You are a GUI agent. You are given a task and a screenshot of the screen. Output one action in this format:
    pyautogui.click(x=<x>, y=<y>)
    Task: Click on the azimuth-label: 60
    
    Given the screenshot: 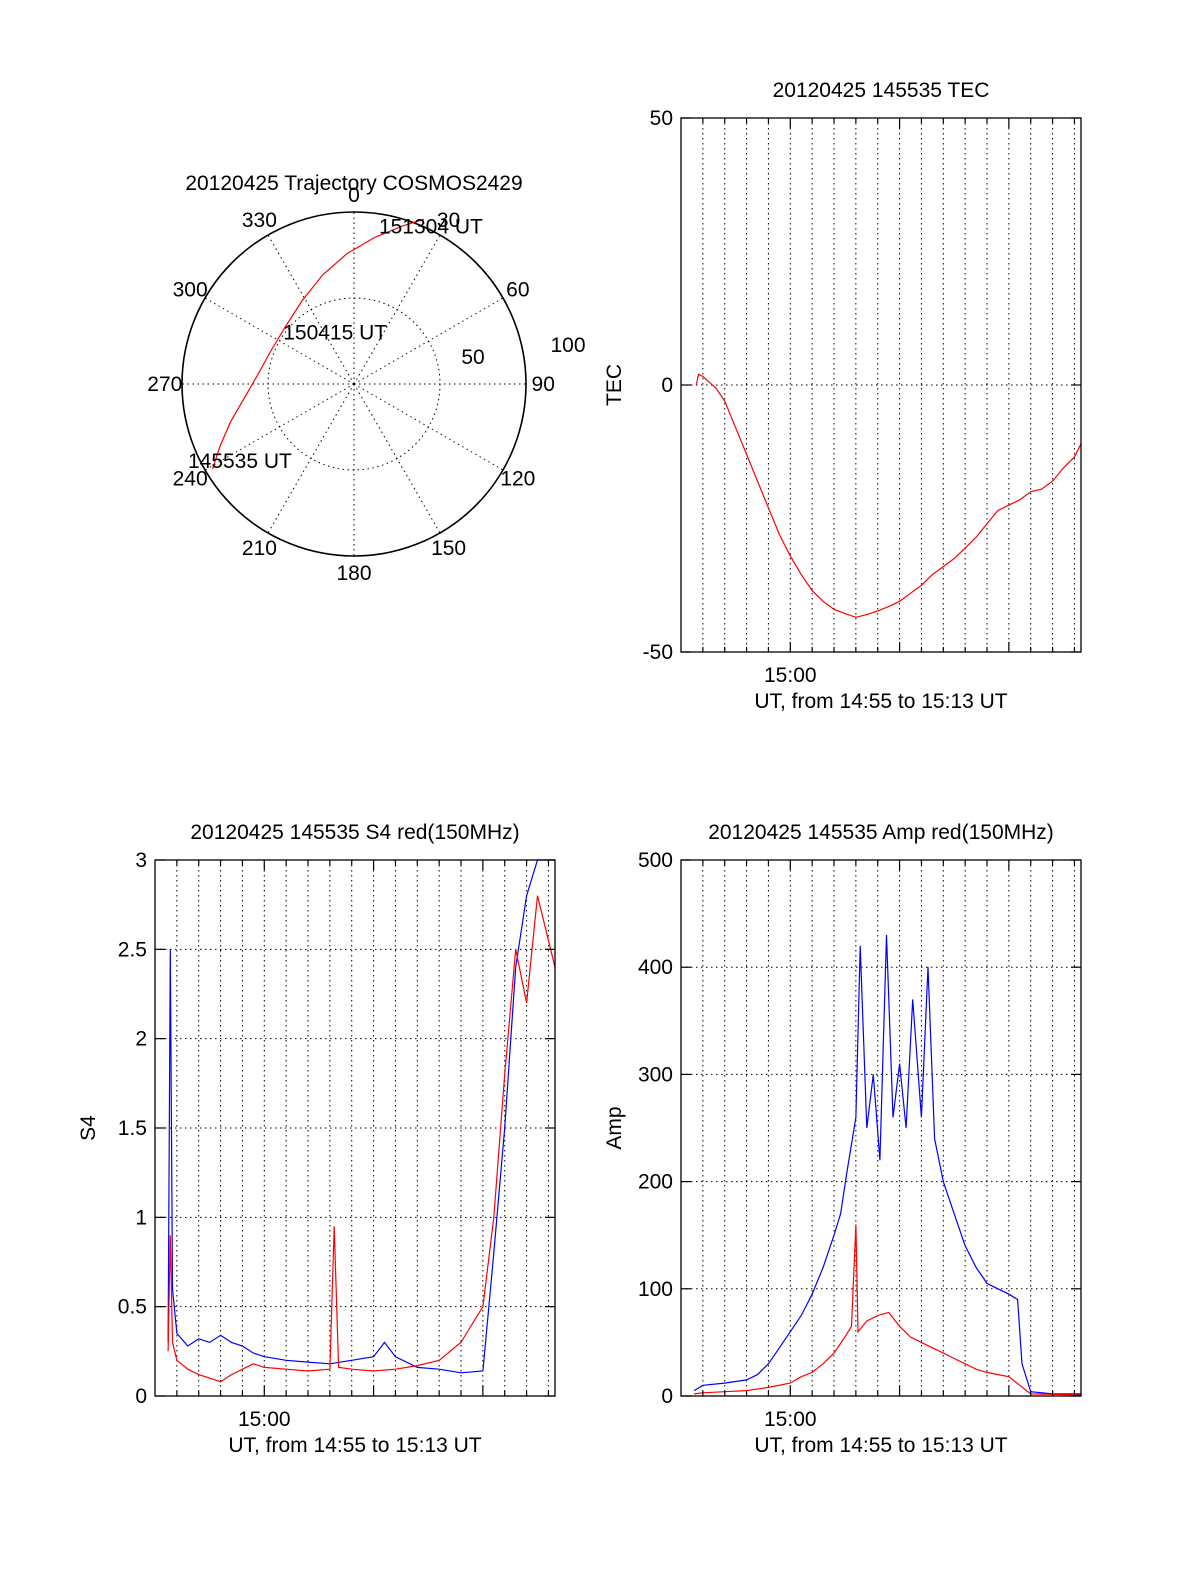 What is the action you would take?
    pyautogui.click(x=517, y=289)
    